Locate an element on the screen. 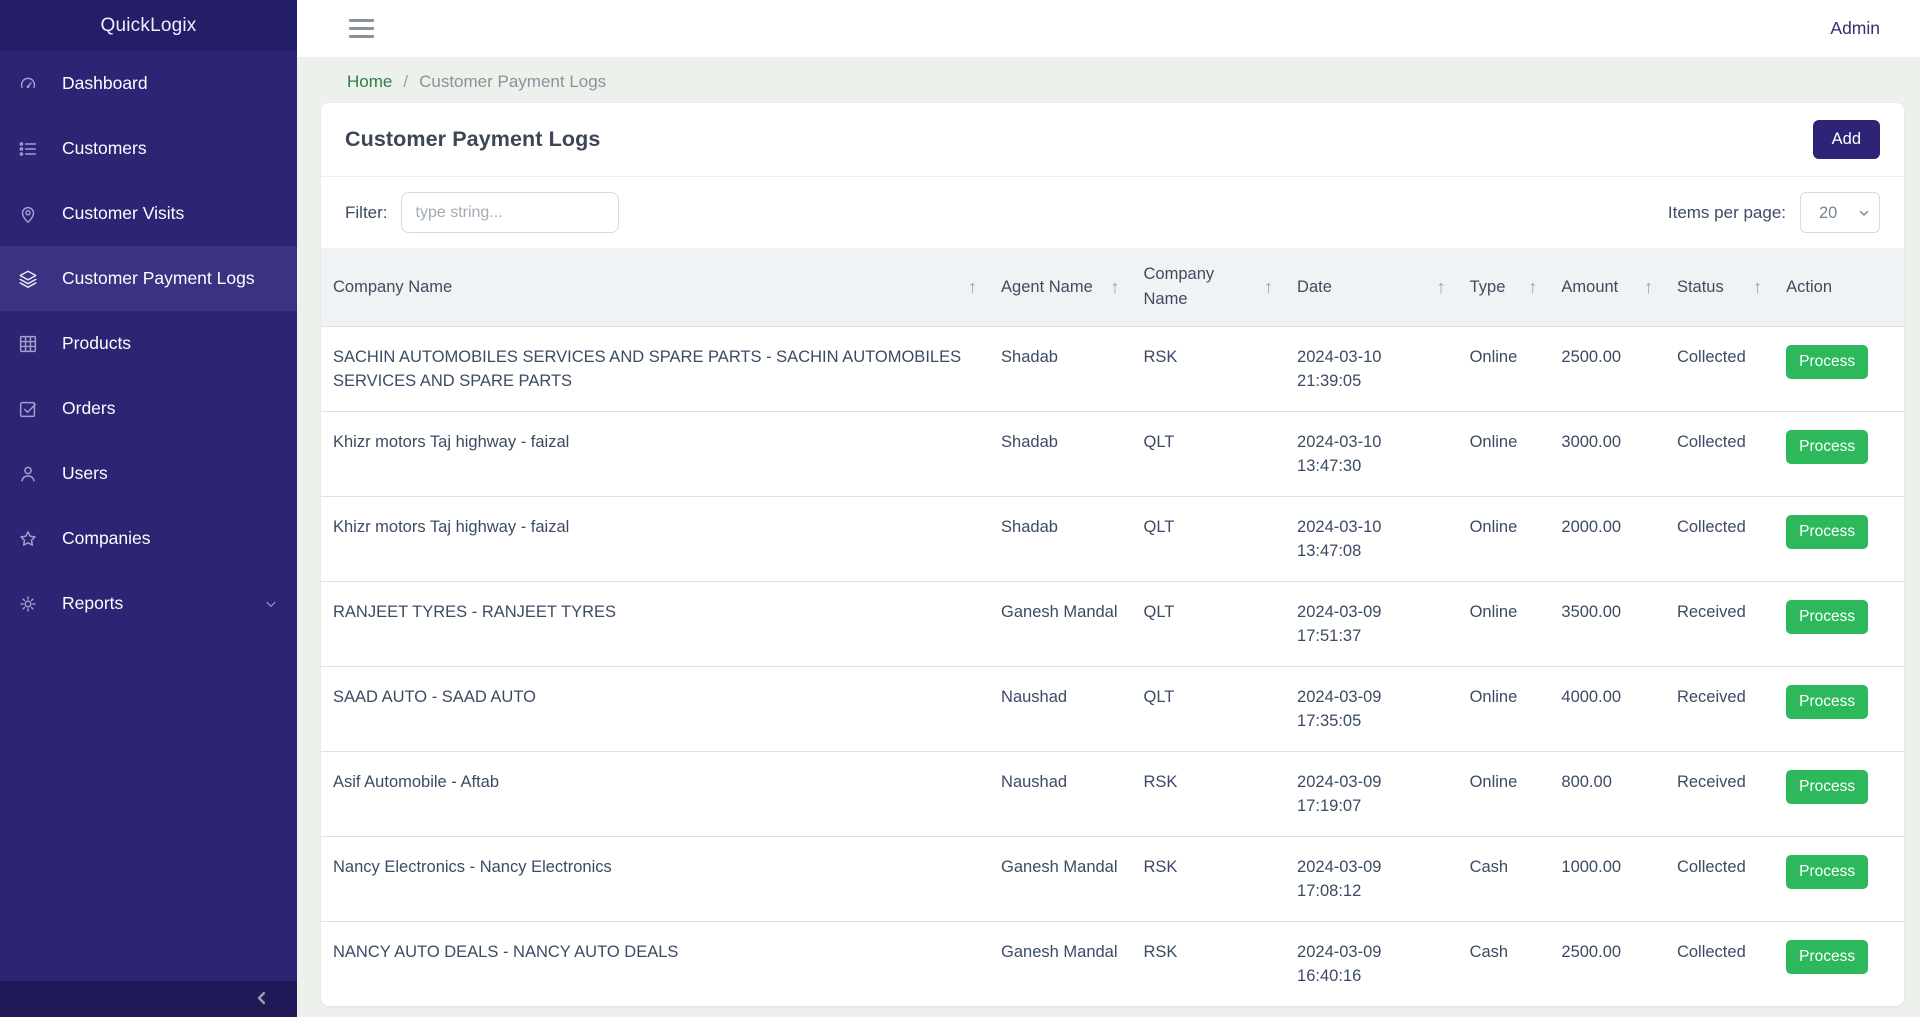 The height and width of the screenshot is (1017, 1920). cell-amount: 3500.00 is located at coordinates (1607, 624).